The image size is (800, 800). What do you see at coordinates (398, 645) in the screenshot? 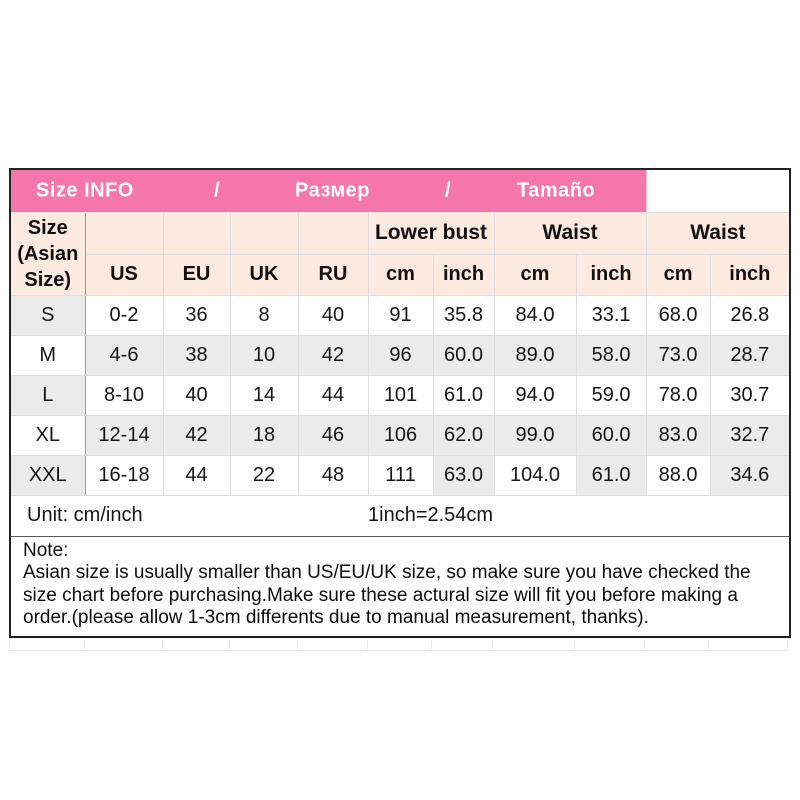
I see `ghost-row` at bounding box center [398, 645].